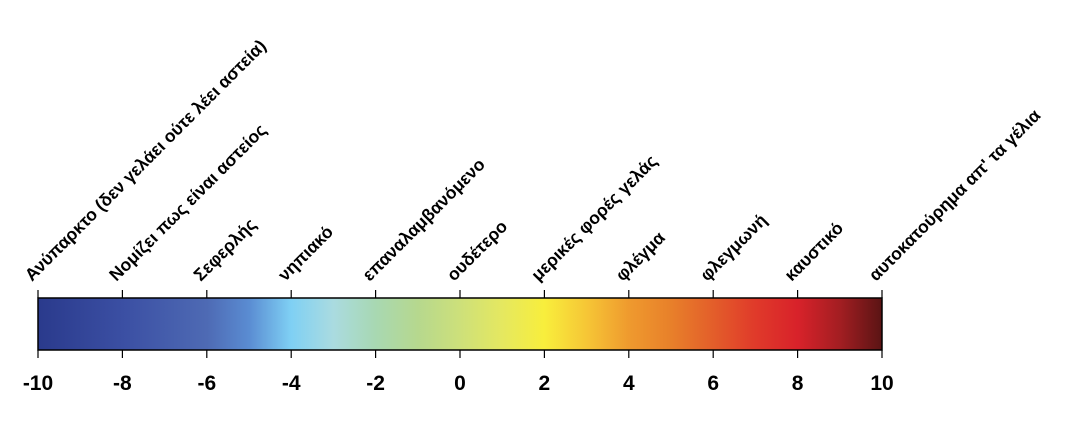 Image resolution: width=1086 pixels, height=434 pixels. I want to click on category-label: φλέγμα, so click(640, 256).